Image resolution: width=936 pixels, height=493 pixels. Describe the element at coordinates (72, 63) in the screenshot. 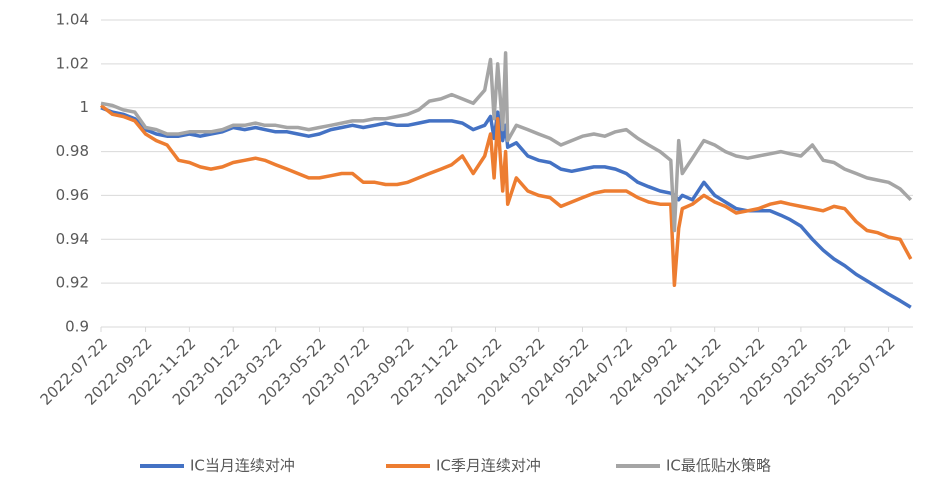

I see `y-tick-label: 1.02` at that location.